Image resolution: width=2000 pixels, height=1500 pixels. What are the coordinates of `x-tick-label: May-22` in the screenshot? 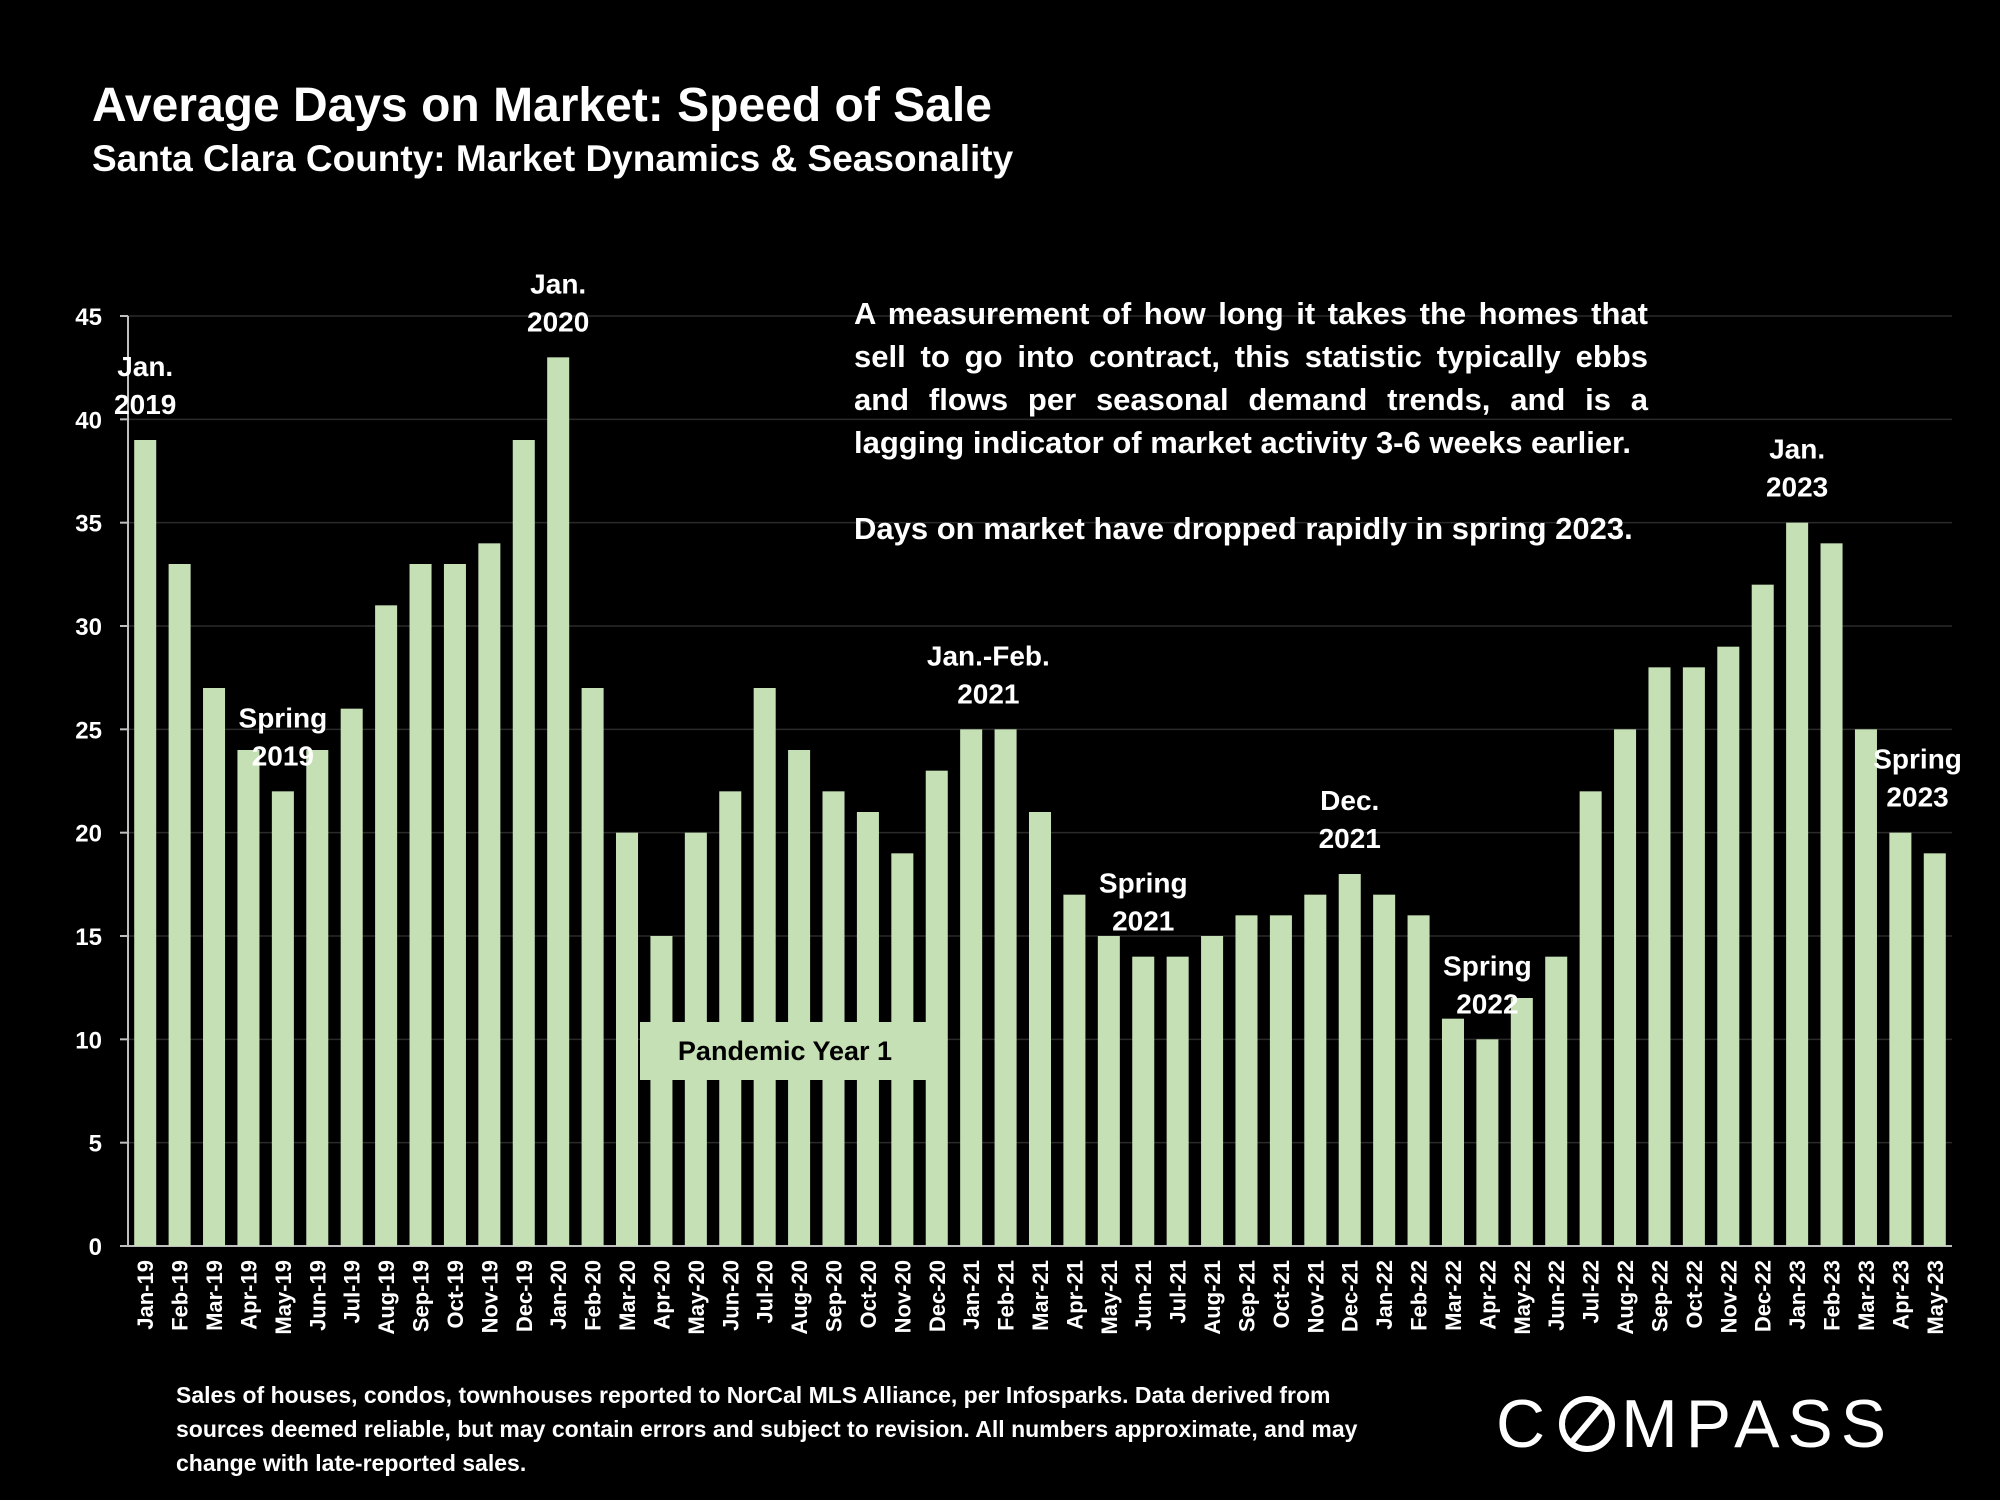 It's located at (1522, 1297).